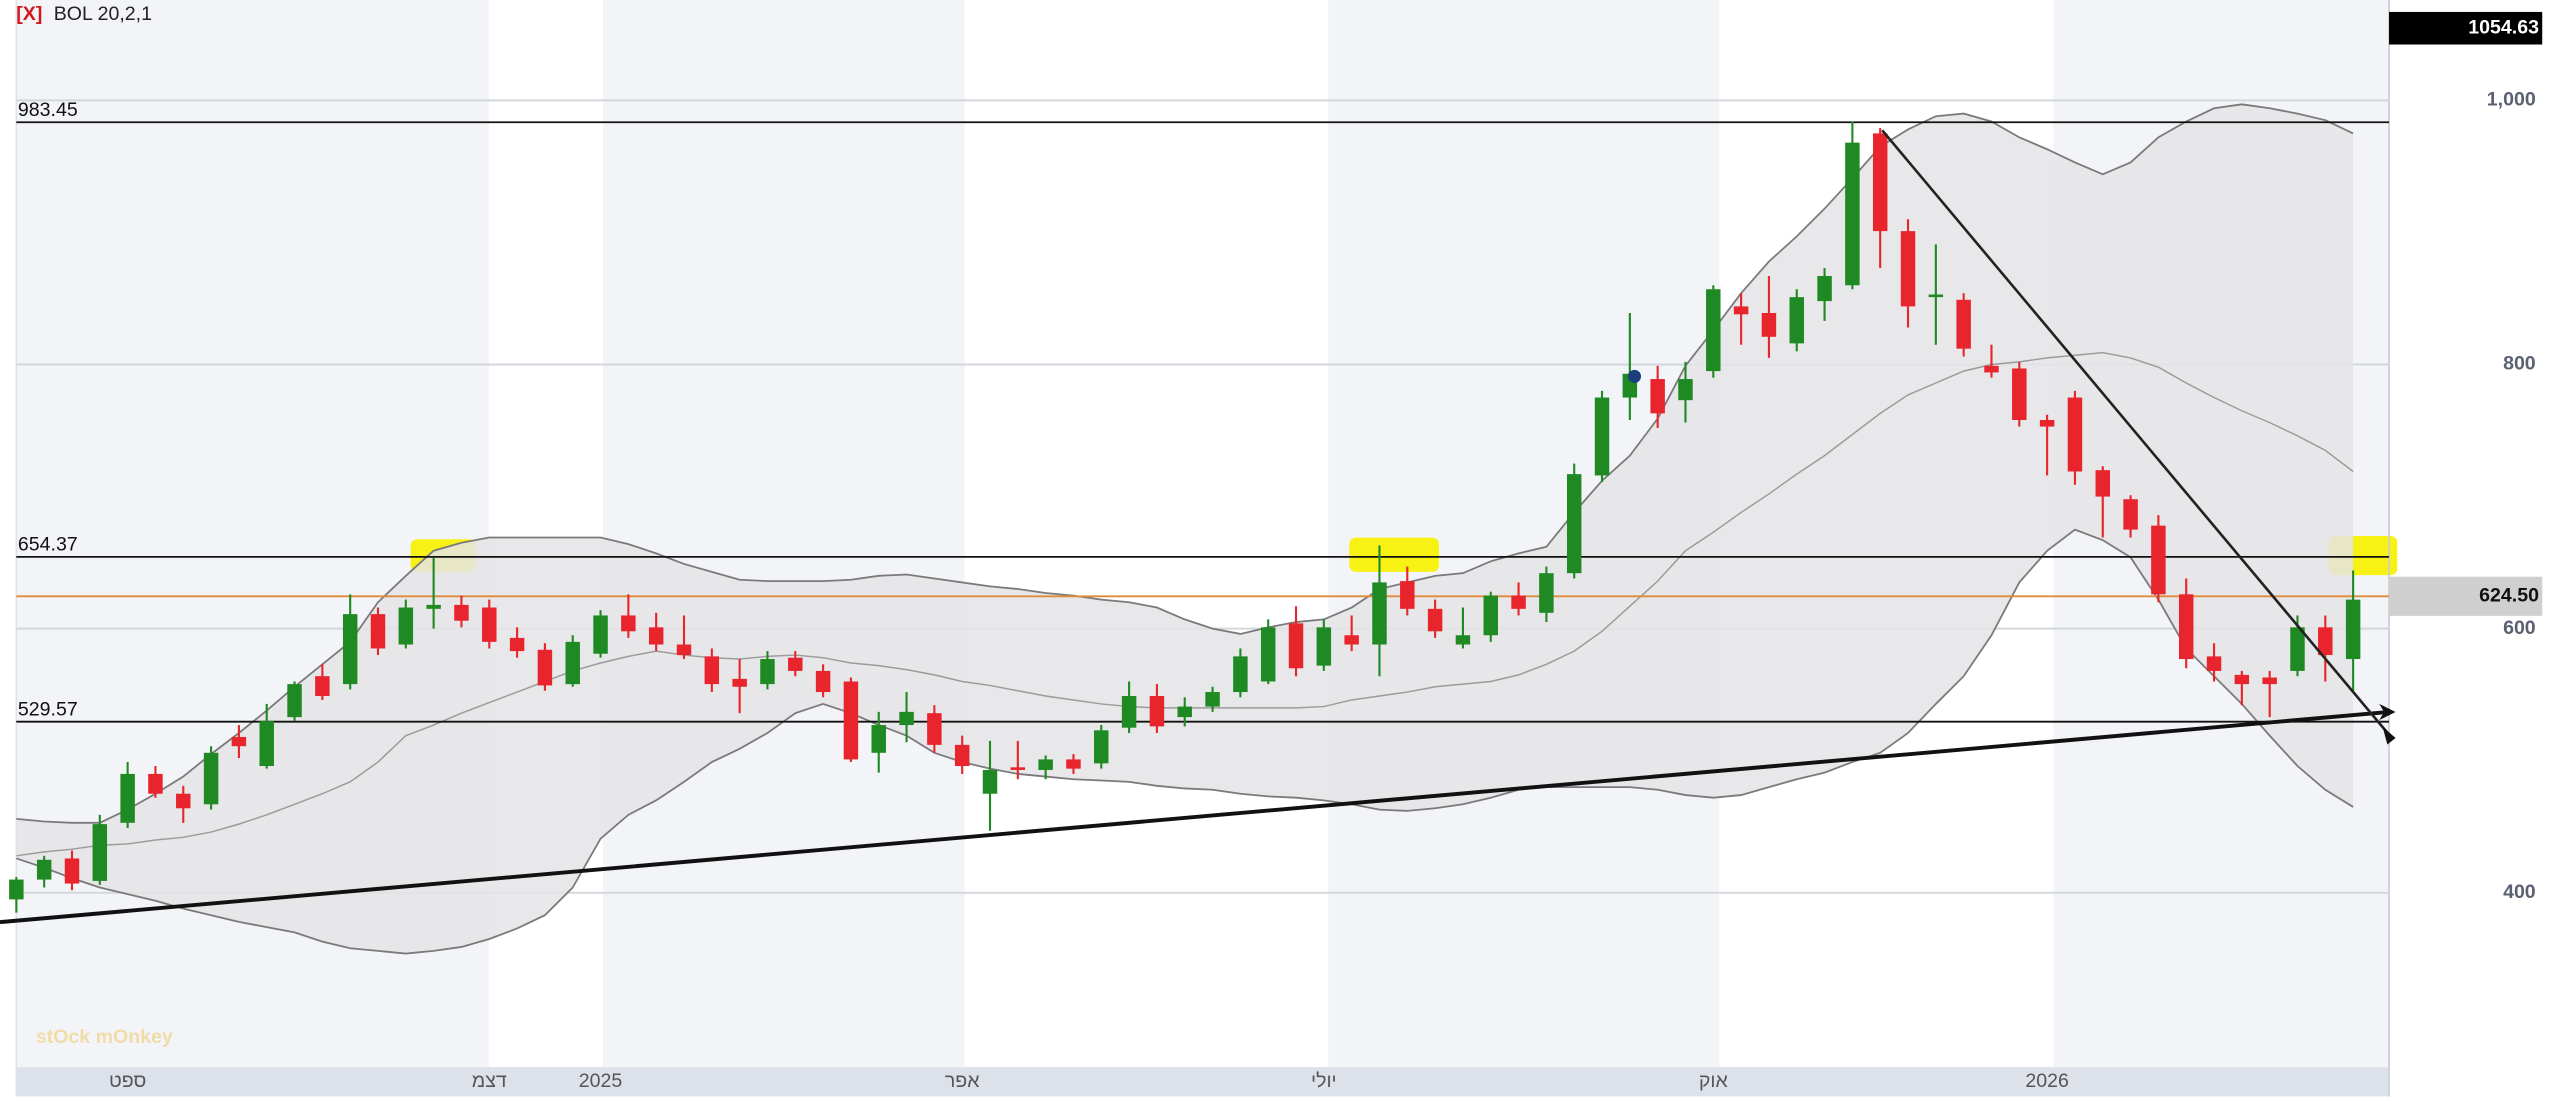  I want to click on level-label: 654.37, so click(48, 545).